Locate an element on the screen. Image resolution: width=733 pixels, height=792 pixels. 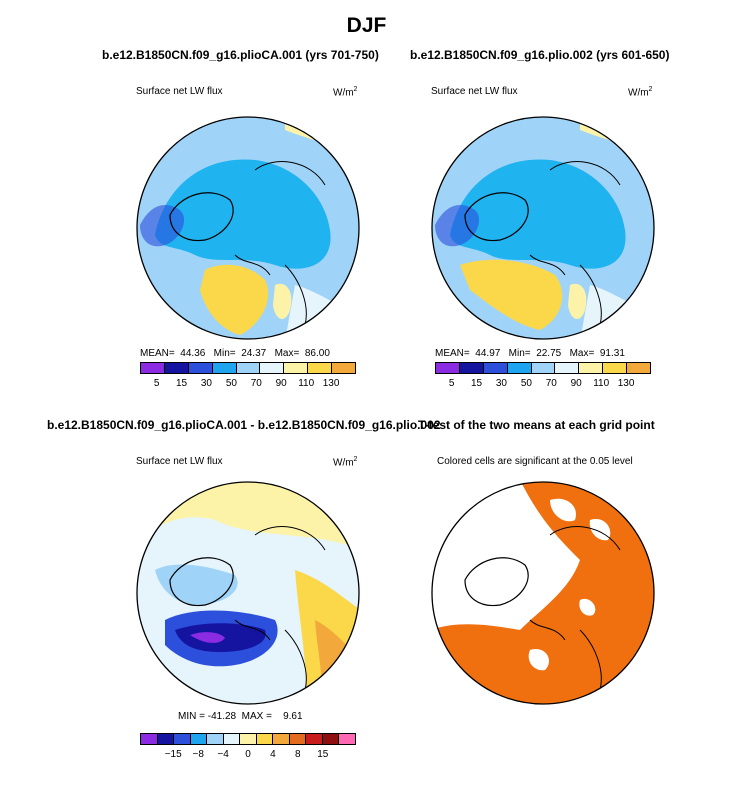
tick: 8 is located at coordinates (298, 754).